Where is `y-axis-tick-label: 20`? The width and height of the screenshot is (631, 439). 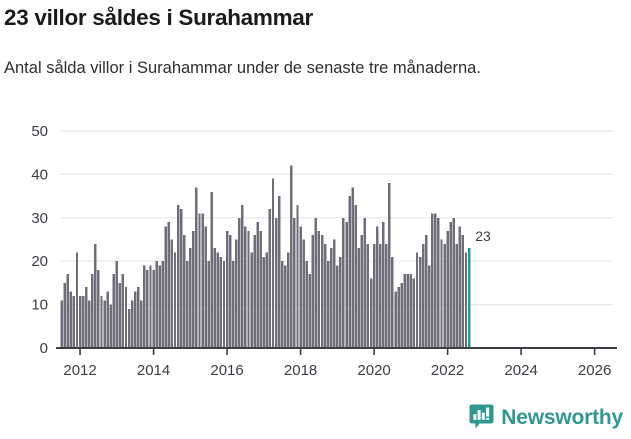
y-axis-tick-label: 20 is located at coordinates (39, 261).